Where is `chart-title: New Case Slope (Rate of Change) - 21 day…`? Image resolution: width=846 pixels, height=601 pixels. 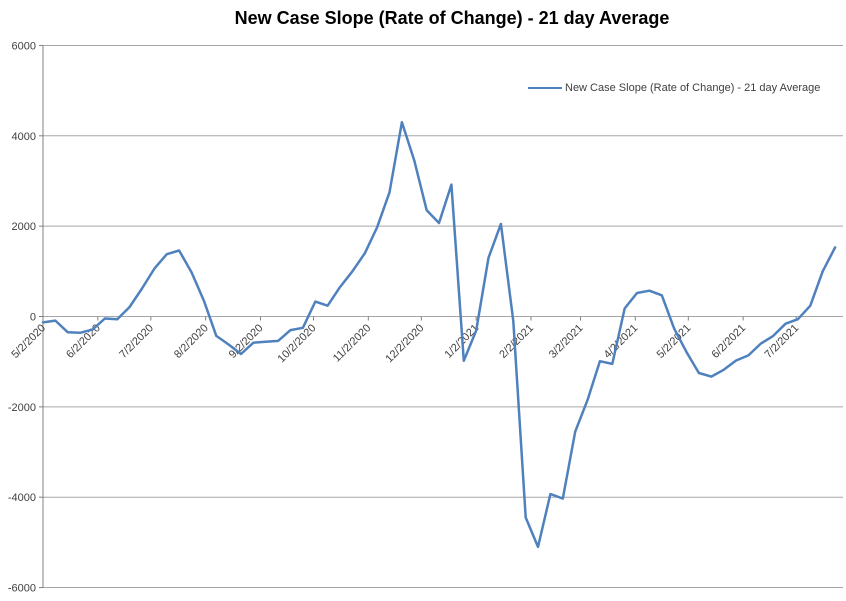 chart-title: New Case Slope (Rate of Change) - 21 day… is located at coordinates (452, 18).